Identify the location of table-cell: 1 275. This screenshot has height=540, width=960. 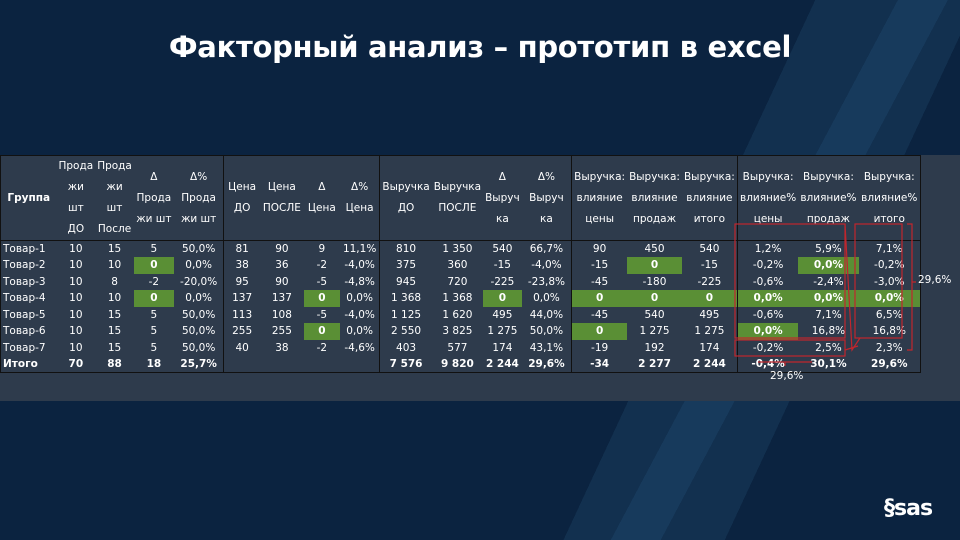
(654, 331).